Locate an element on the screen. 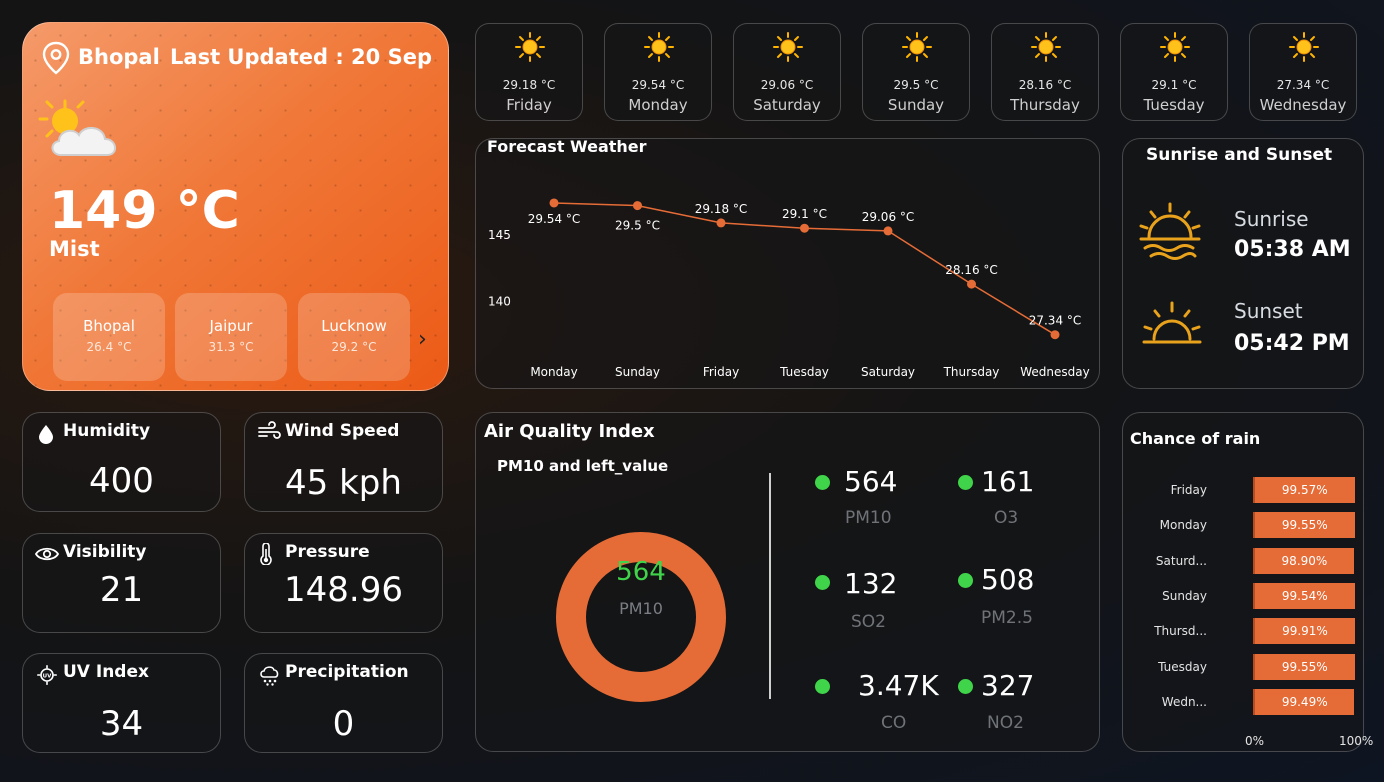  forecast-x-tick-label: Tuesday is located at coordinates (804, 372).